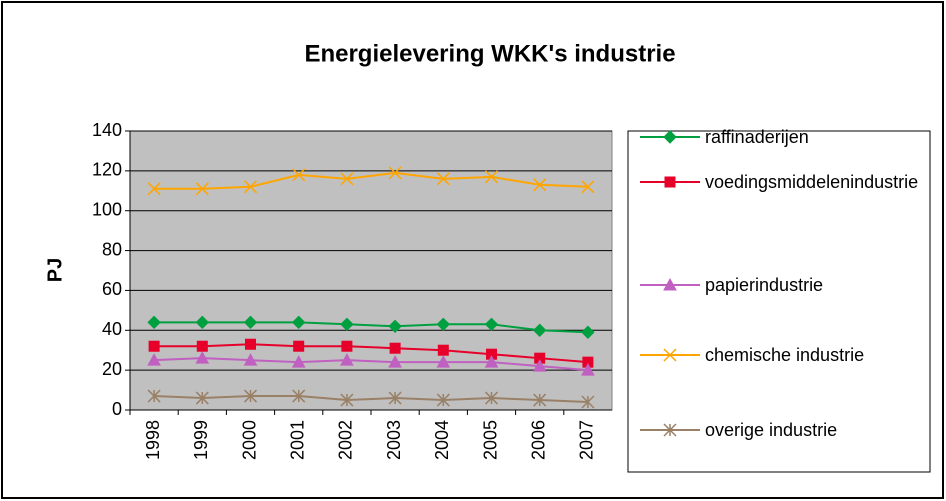  What do you see at coordinates (764, 285) in the screenshot?
I see `legend-label: papierindustrie` at bounding box center [764, 285].